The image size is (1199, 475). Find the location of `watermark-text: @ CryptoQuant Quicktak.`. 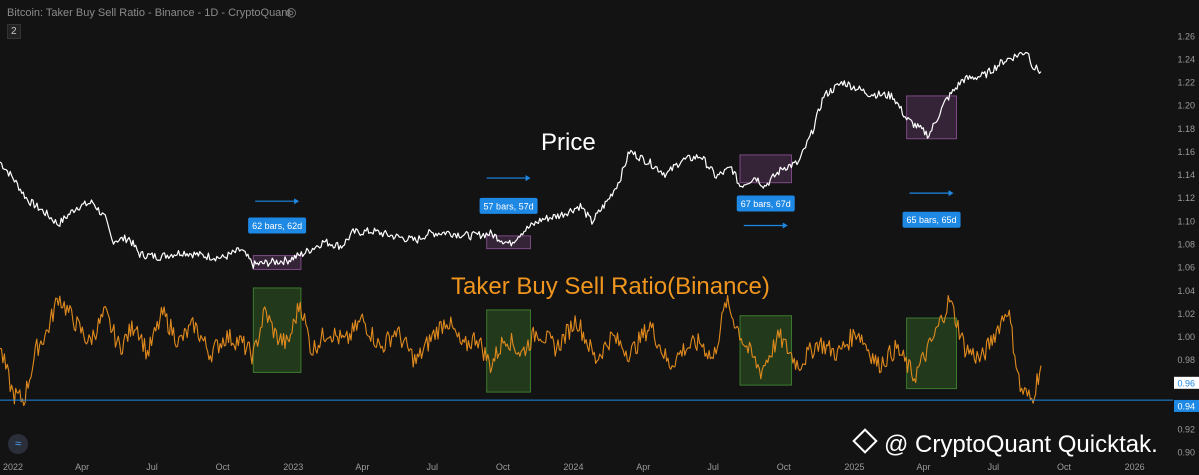

watermark-text: @ CryptoQuant Quicktak. is located at coordinates (1021, 444).